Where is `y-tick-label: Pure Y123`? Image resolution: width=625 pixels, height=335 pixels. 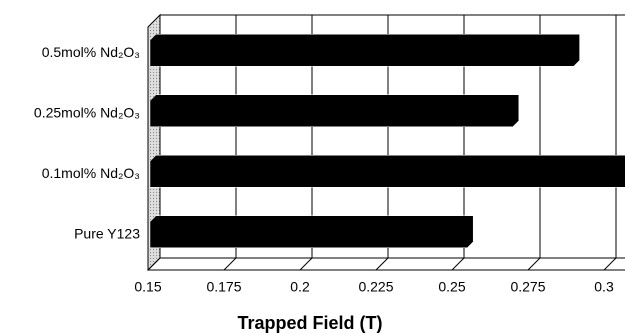
y-tick-label: Pure Y123 is located at coordinates (107, 233).